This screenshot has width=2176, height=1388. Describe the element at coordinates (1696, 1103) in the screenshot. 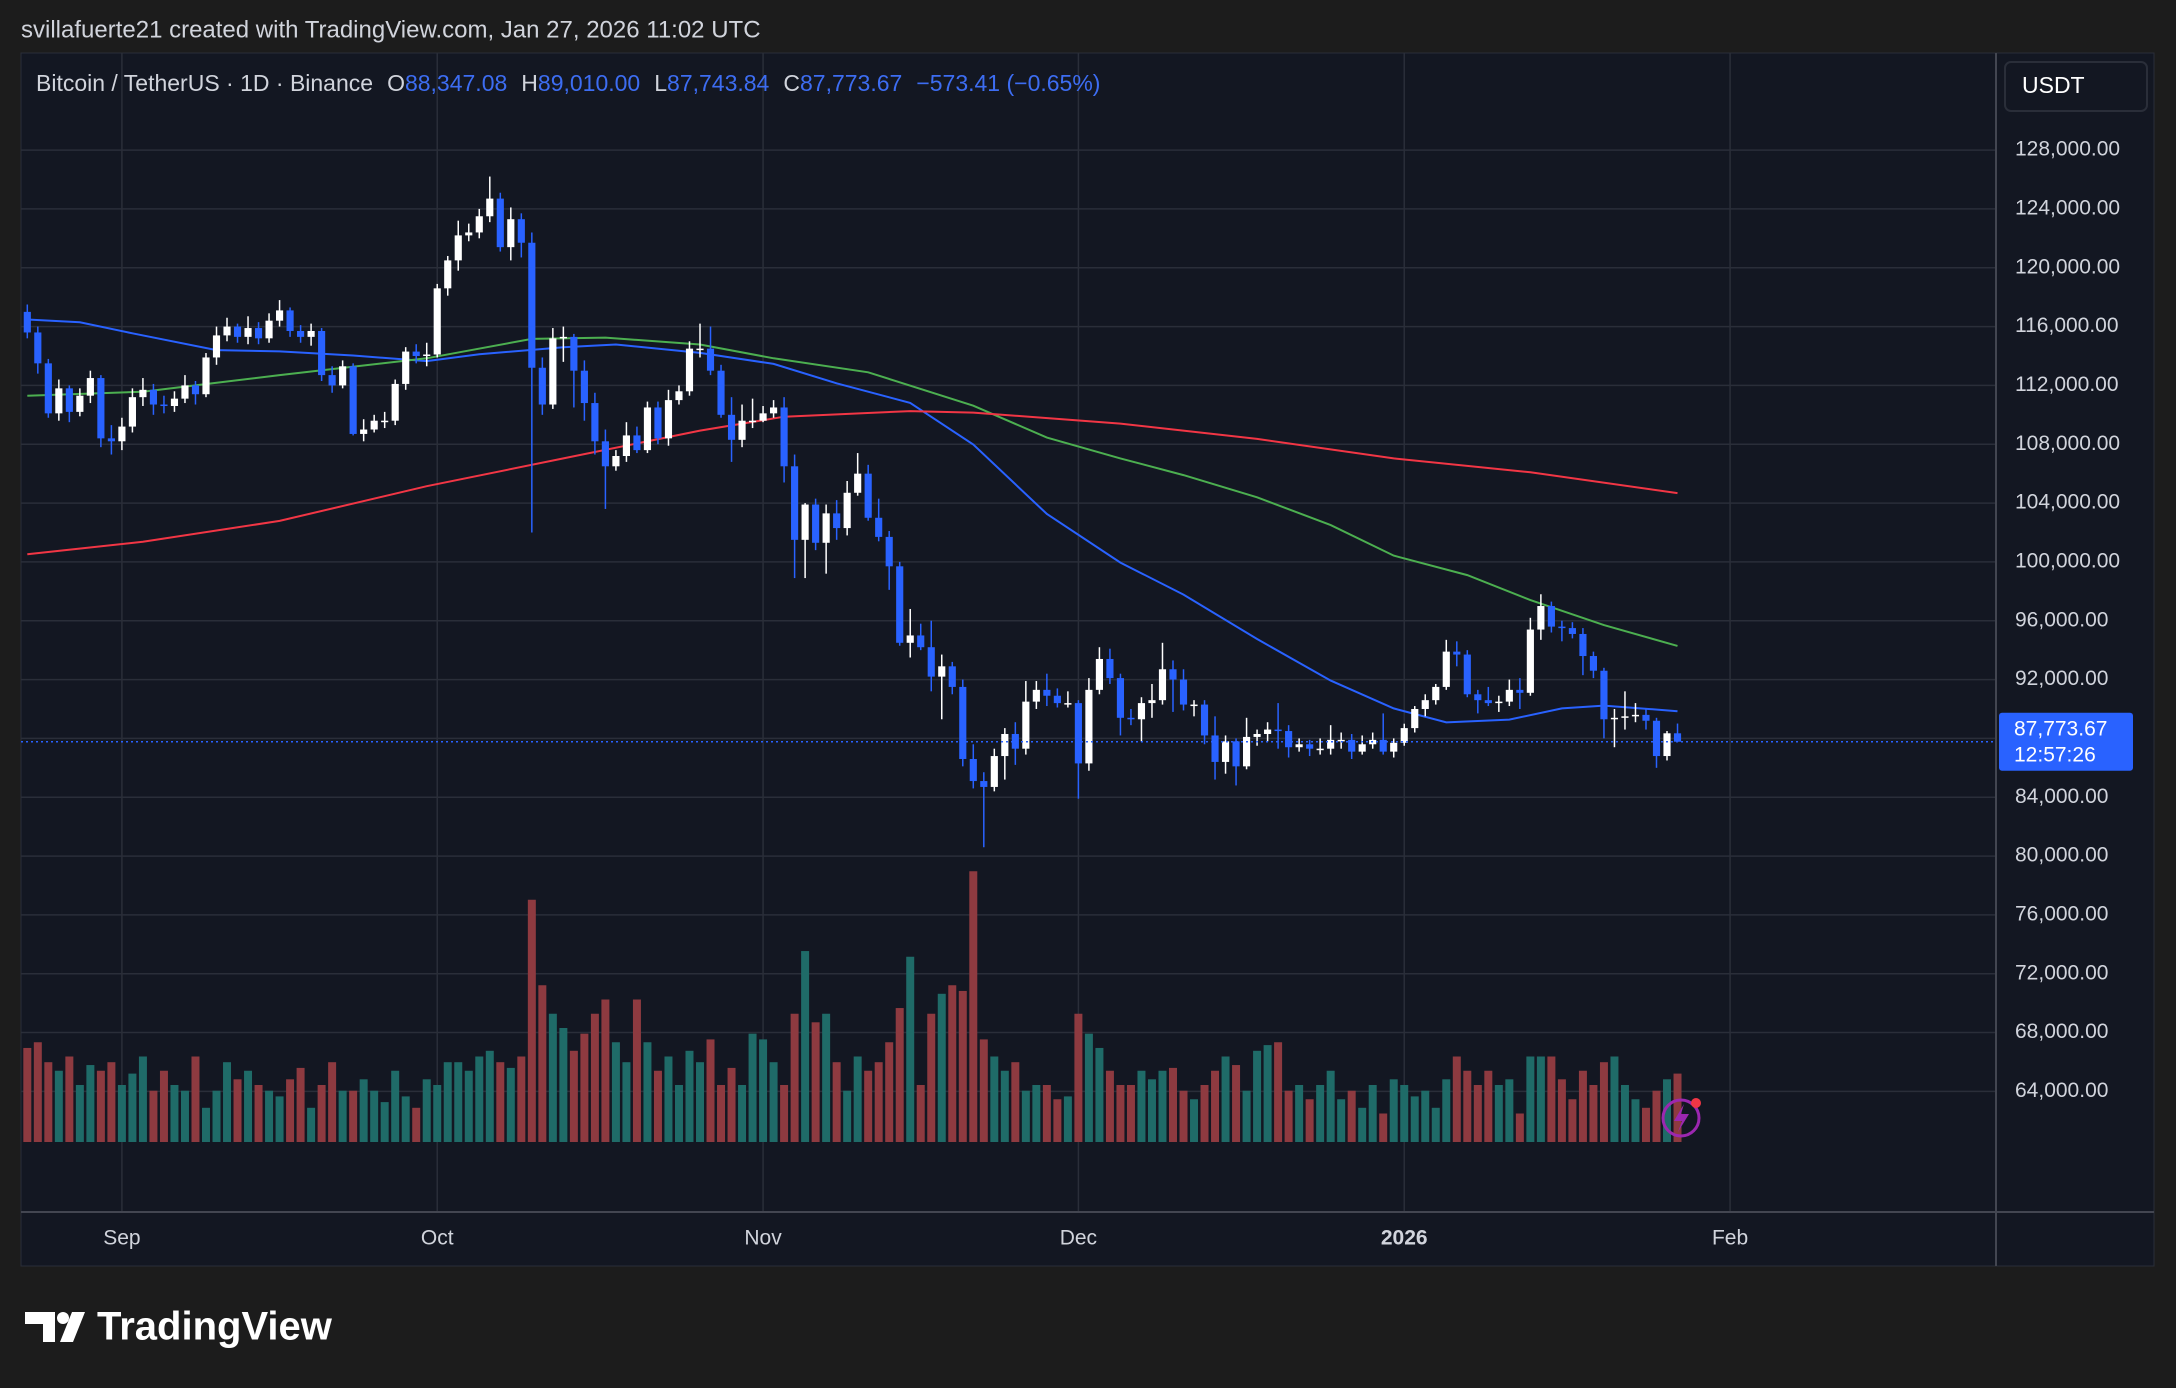

I see `alert-dot` at that location.